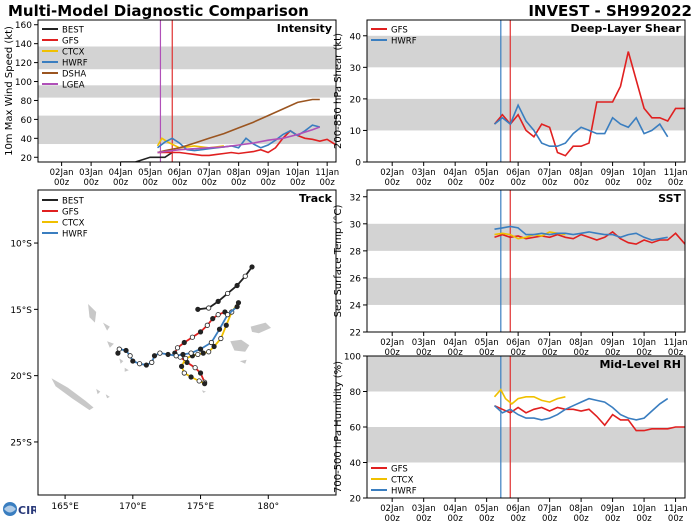 This screenshot has width=700, height=525. What do you see at coordinates (589, 418) in the screenshot?
I see `series-line-gfs` at bounding box center [589, 418].